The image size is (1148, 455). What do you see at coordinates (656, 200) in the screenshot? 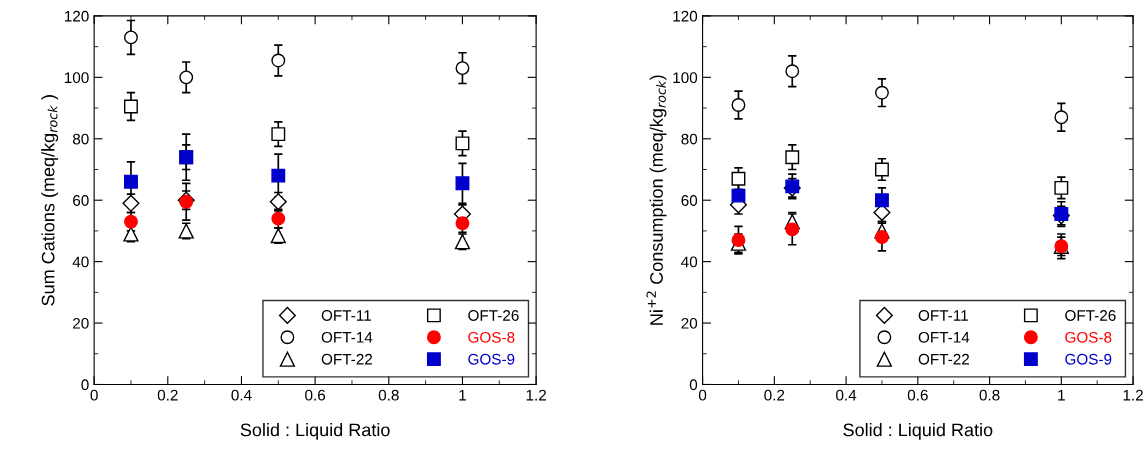
I see `y-axis-title: Ni$^{+2}$ Consumption (meq/kg$_{rock}$)` at bounding box center [656, 200].